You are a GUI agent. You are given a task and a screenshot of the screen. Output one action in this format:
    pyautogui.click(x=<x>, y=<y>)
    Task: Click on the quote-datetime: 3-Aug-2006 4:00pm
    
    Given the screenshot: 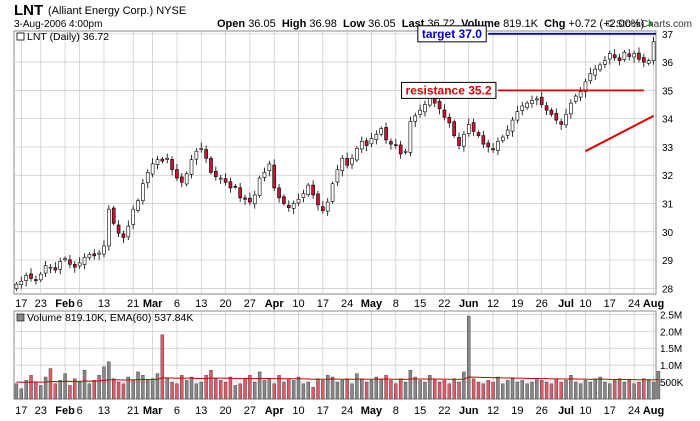 What is the action you would take?
    pyautogui.click(x=58, y=24)
    